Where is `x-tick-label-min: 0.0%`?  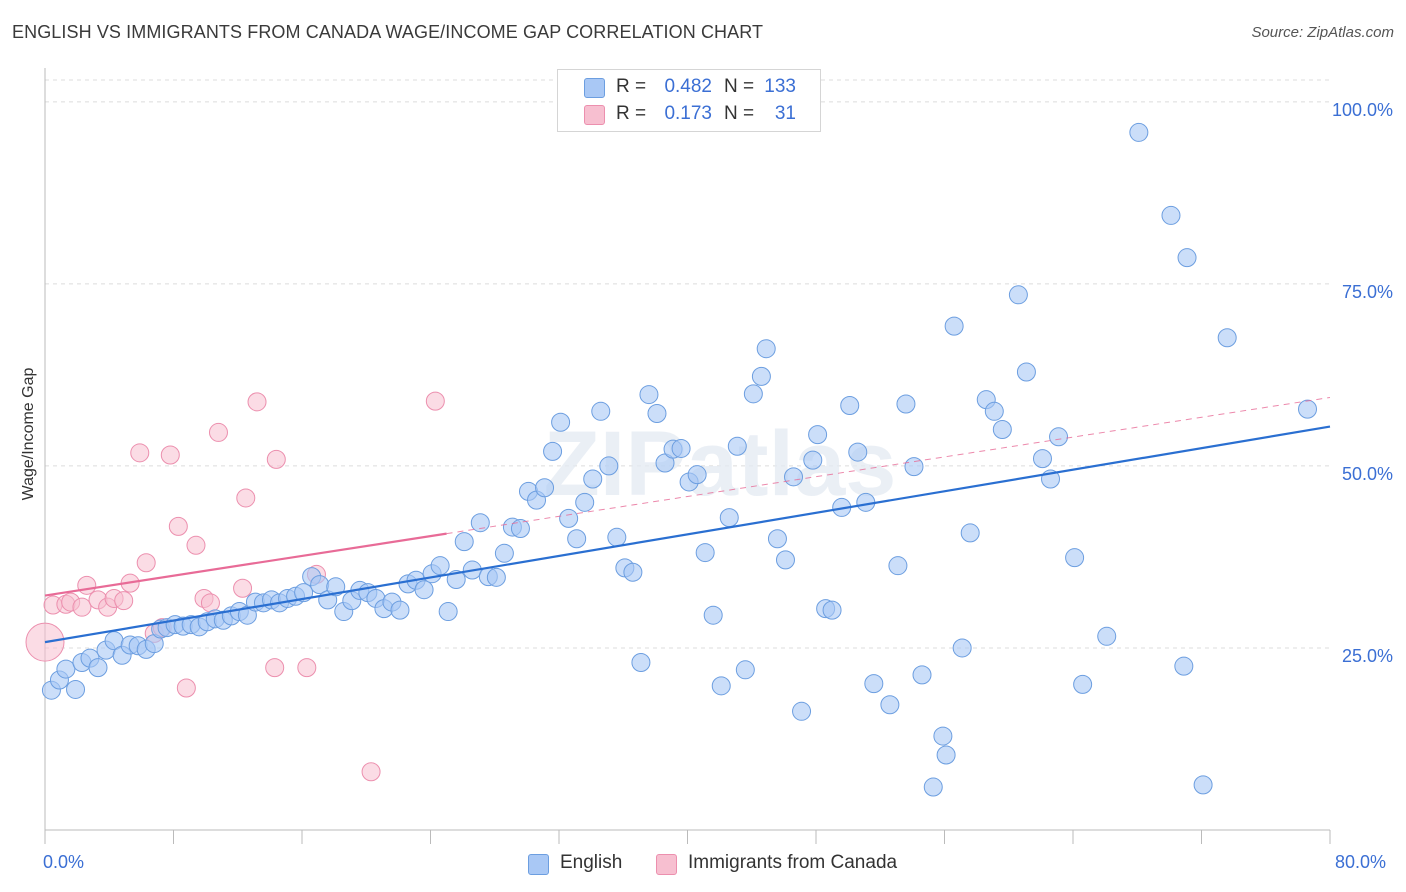
x-tick-label-min: 0.0% is located at coordinates (64, 862).